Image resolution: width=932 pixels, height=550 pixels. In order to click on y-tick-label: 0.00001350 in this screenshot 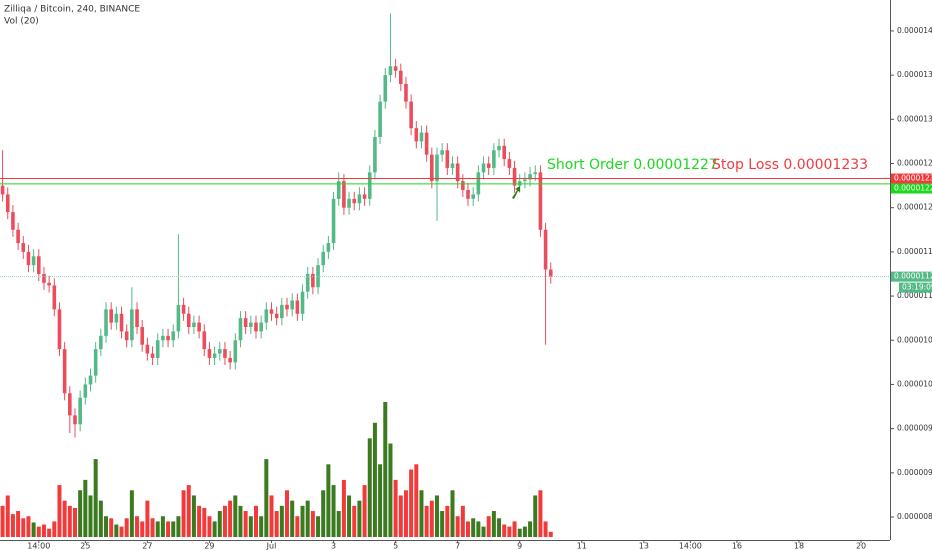, I will do `click(914, 74)`.